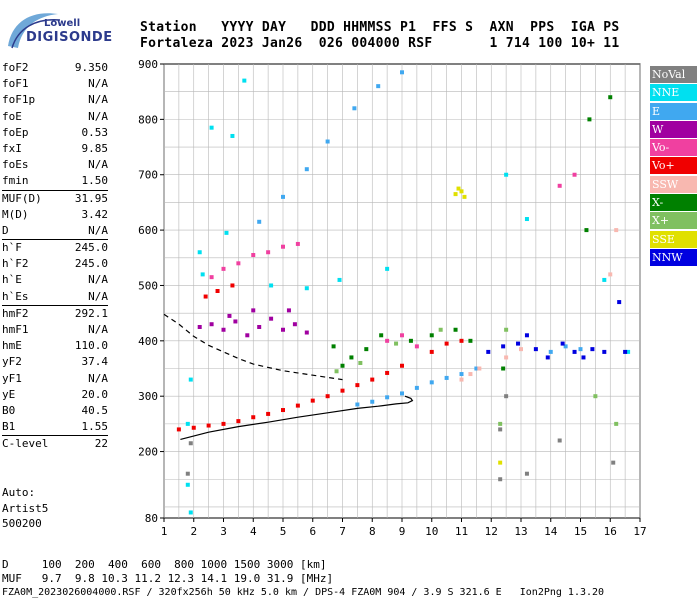  What do you see at coordinates (639, 531) in the screenshot?
I see `x-tick-label: 17` at bounding box center [639, 531].